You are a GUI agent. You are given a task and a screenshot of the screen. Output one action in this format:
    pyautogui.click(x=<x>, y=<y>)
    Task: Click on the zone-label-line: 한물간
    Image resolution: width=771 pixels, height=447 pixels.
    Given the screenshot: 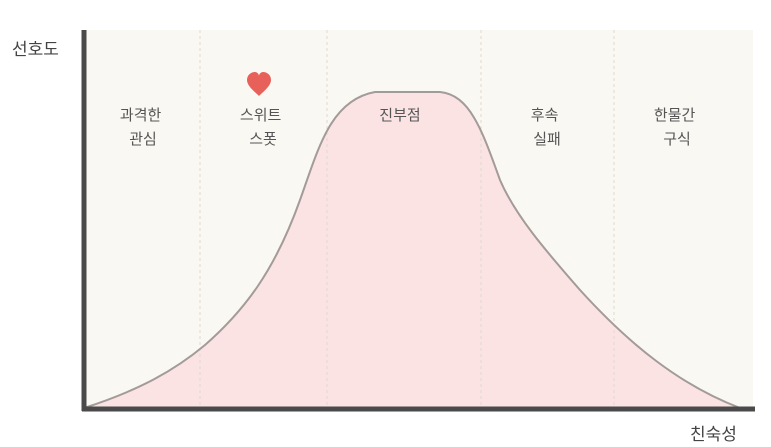 What is the action you would take?
    pyautogui.click(x=675, y=115)
    